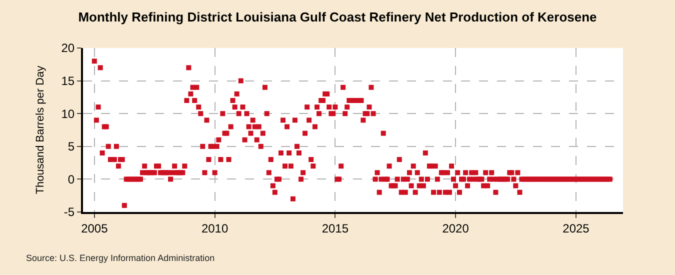  What do you see at coordinates (68, 113) in the screenshot?
I see `y-tick-label: 10` at bounding box center [68, 113].